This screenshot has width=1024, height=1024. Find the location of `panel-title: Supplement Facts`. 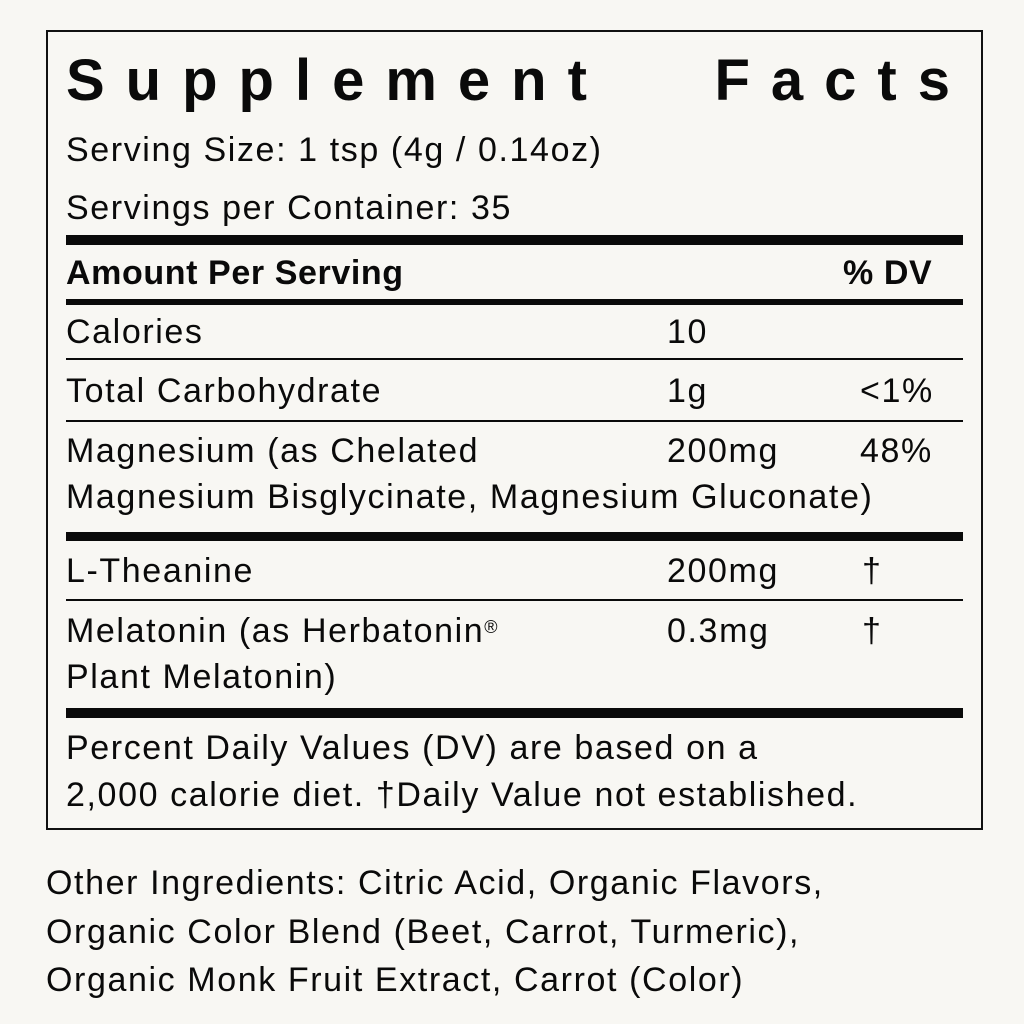

panel-title: Supplement Facts is located at coordinates (518, 81).